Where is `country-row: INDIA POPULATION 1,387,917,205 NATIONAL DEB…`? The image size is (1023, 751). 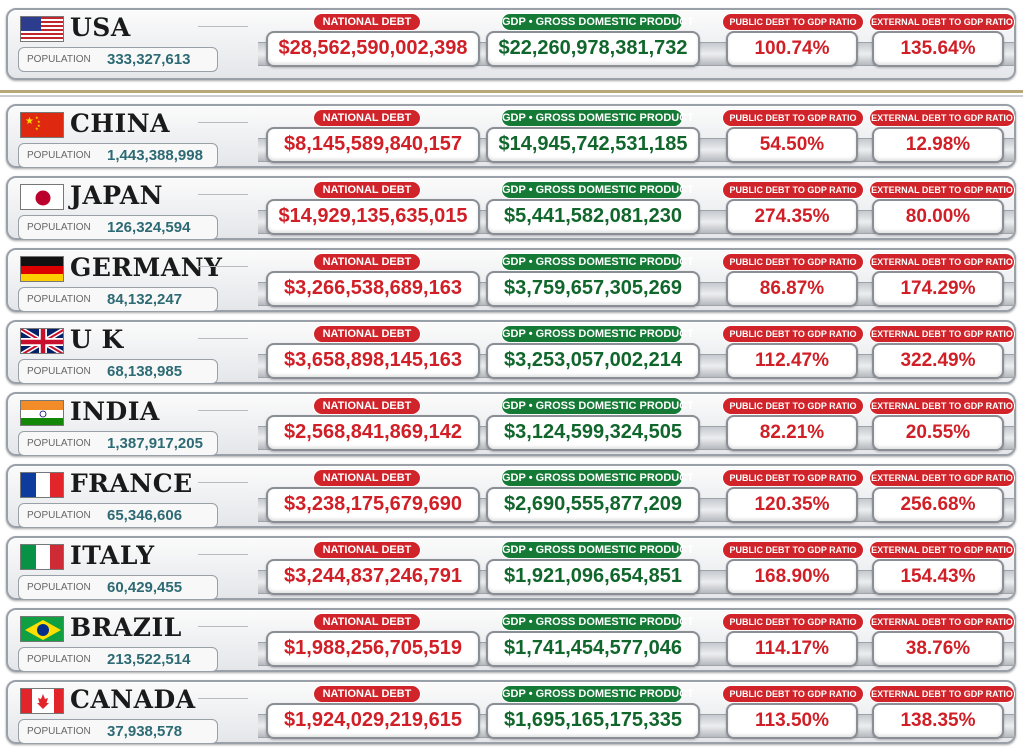
country-row: INDIA POPULATION 1,387,917,205 NATIONAL DEB… is located at coordinates (511, 424).